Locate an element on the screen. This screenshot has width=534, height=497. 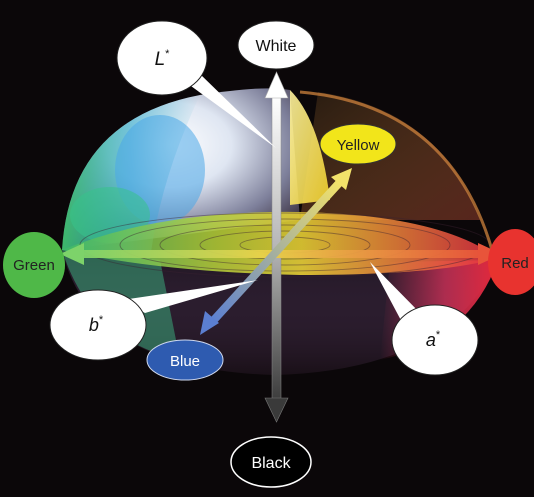
black-label-text: Black is located at coordinates (271, 463).